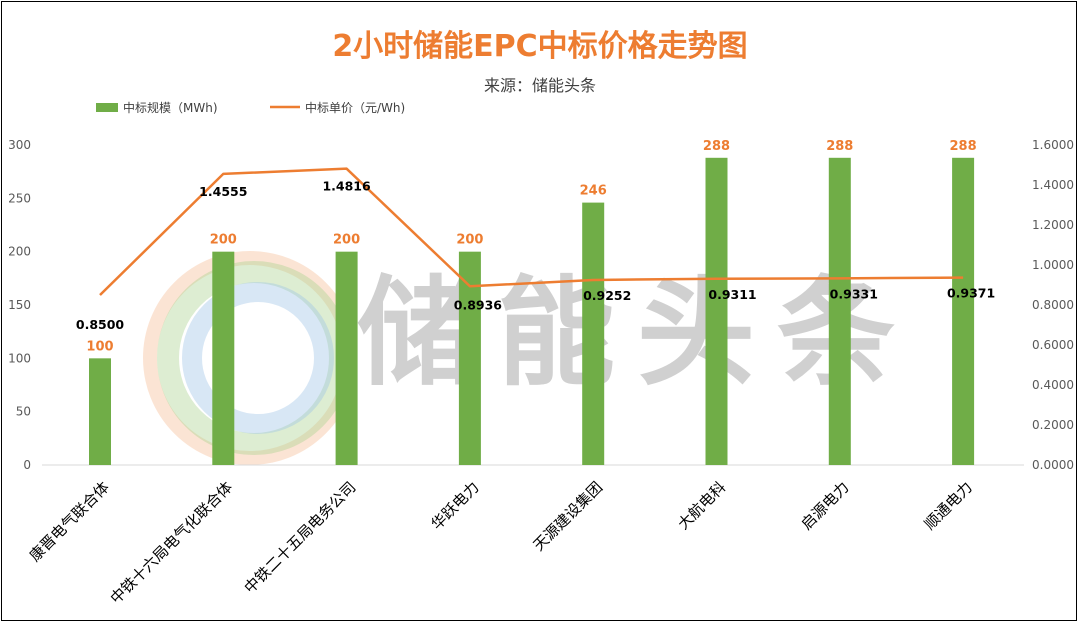 The width and height of the screenshot is (1080, 624). I want to click on right-tick-label: 0.4000, so click(1053, 385).